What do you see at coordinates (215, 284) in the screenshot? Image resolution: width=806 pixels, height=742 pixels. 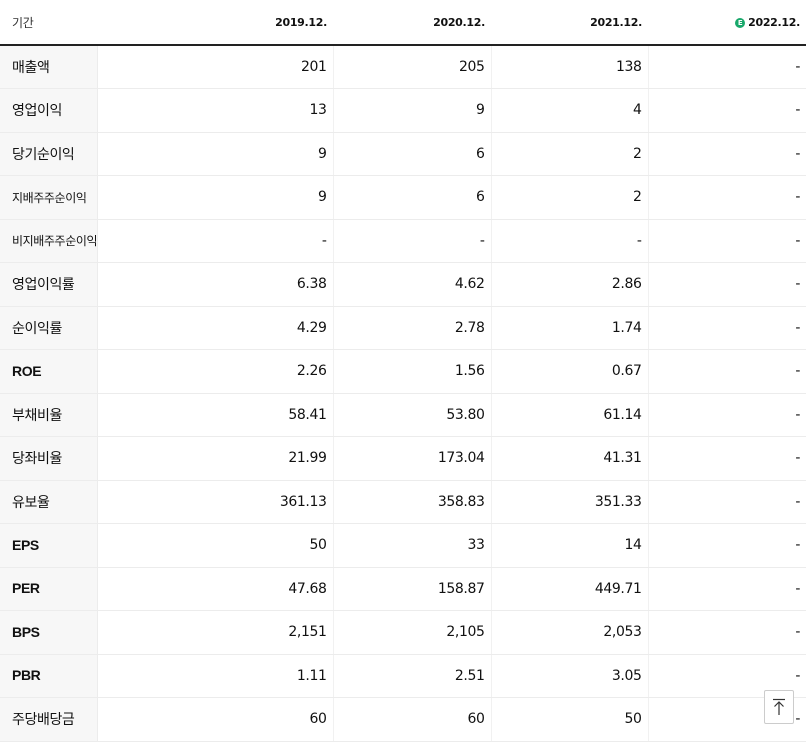 I see `cell-value: 6.38` at bounding box center [215, 284].